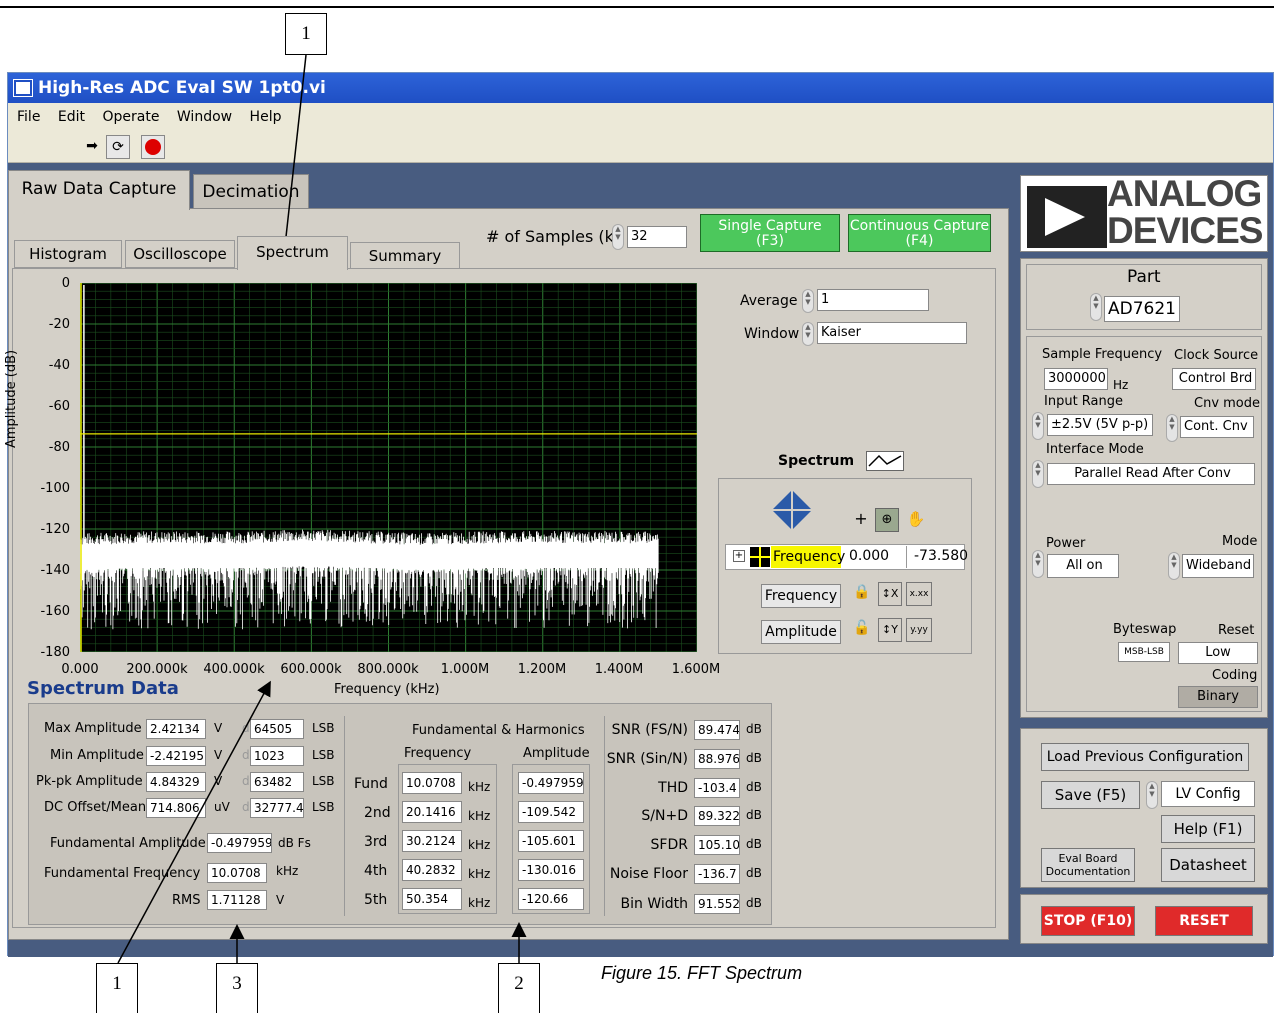 This screenshot has height=1013, width=1274. What do you see at coordinates (801, 632) in the screenshot?
I see `amplitude-axis-button: Amplitude` at bounding box center [801, 632].